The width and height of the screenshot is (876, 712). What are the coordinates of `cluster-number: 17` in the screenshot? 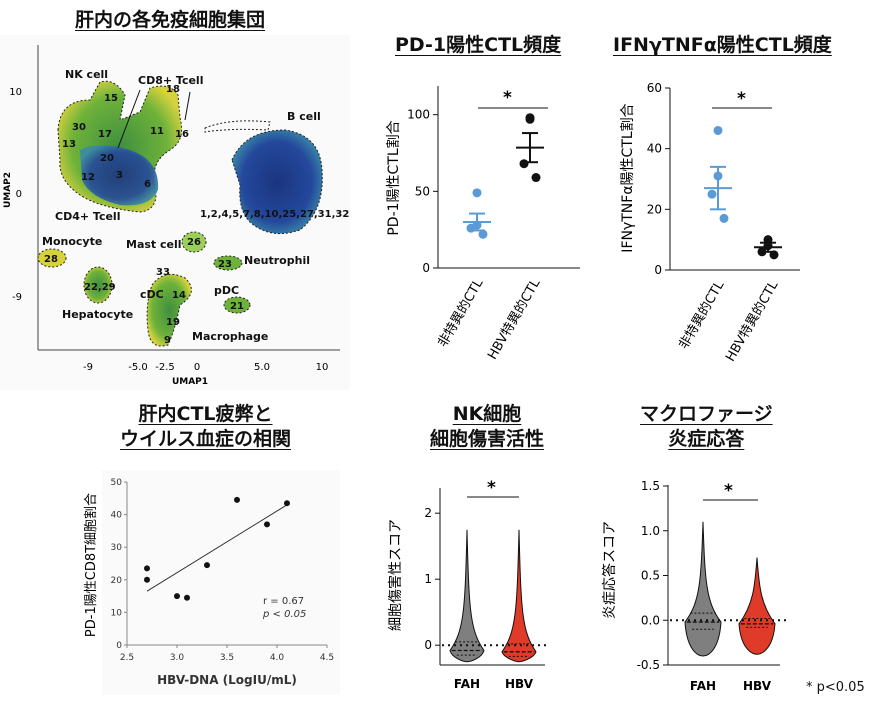 It's located at (105, 134).